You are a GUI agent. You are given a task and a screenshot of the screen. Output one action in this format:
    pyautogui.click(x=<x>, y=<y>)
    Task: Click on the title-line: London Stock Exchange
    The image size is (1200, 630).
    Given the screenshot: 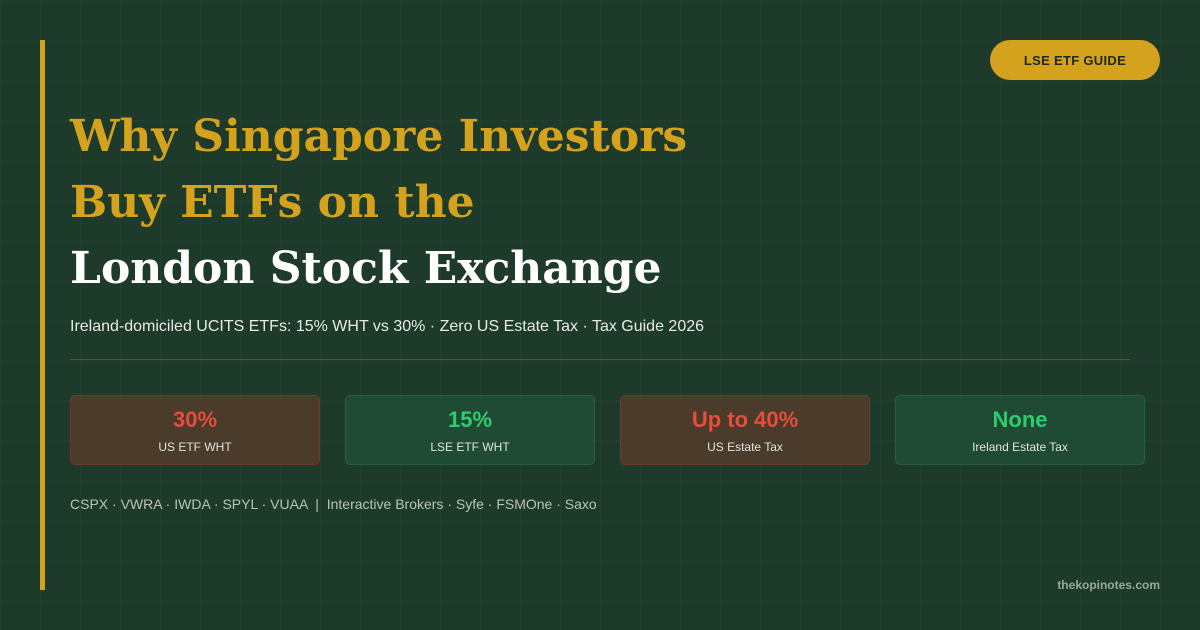 What is the action you would take?
    pyautogui.click(x=366, y=268)
    